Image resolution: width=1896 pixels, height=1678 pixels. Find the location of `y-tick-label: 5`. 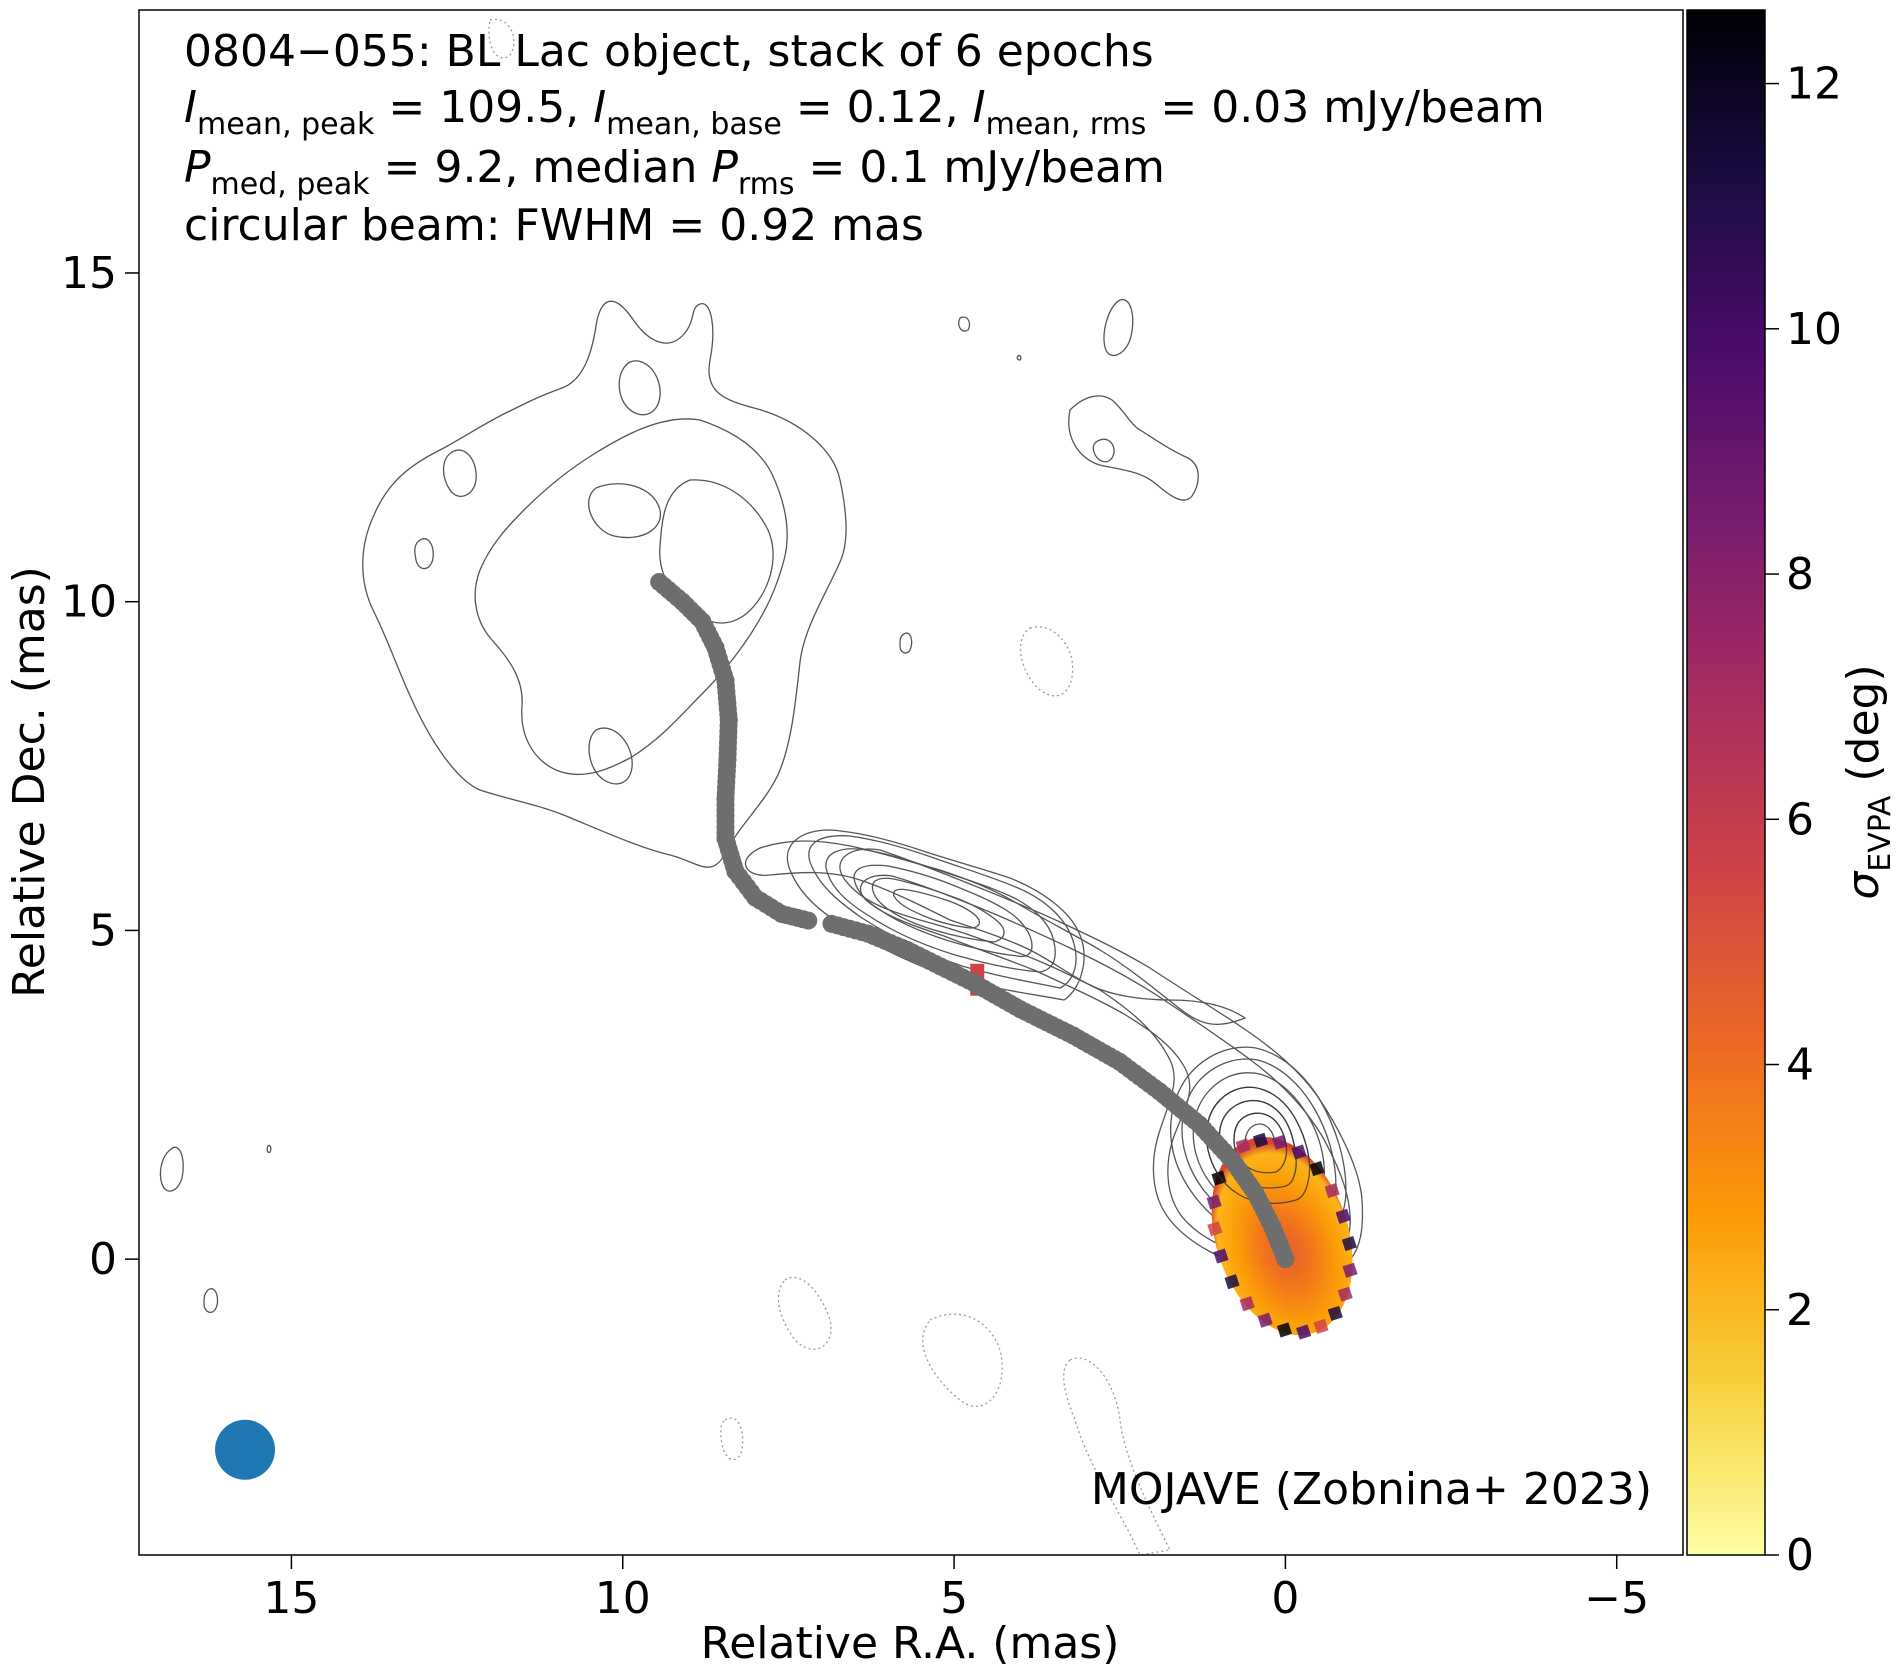

y-tick-label: 5 is located at coordinates (103, 930).